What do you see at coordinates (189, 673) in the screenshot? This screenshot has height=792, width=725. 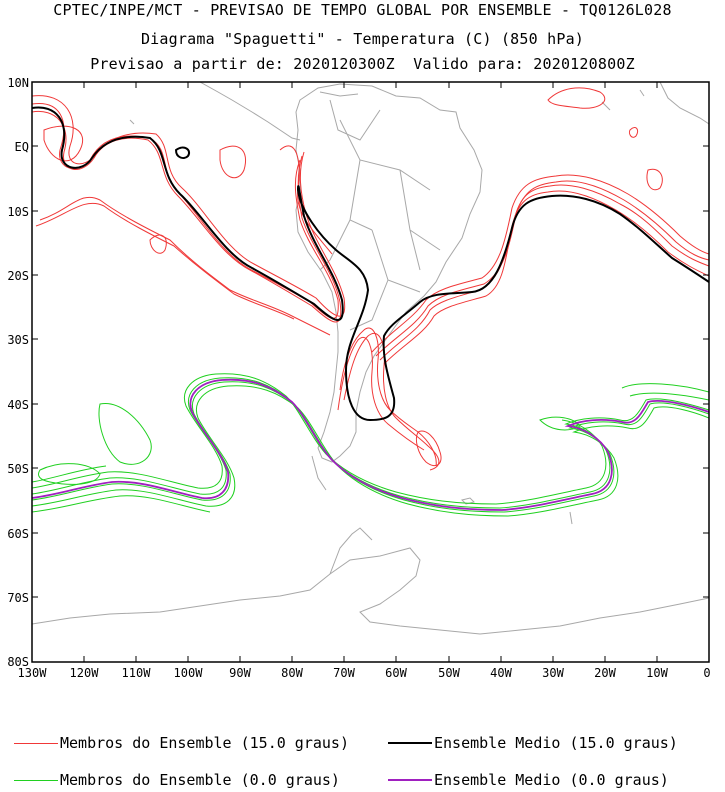 I see `lon-label: 100W` at bounding box center [189, 673].